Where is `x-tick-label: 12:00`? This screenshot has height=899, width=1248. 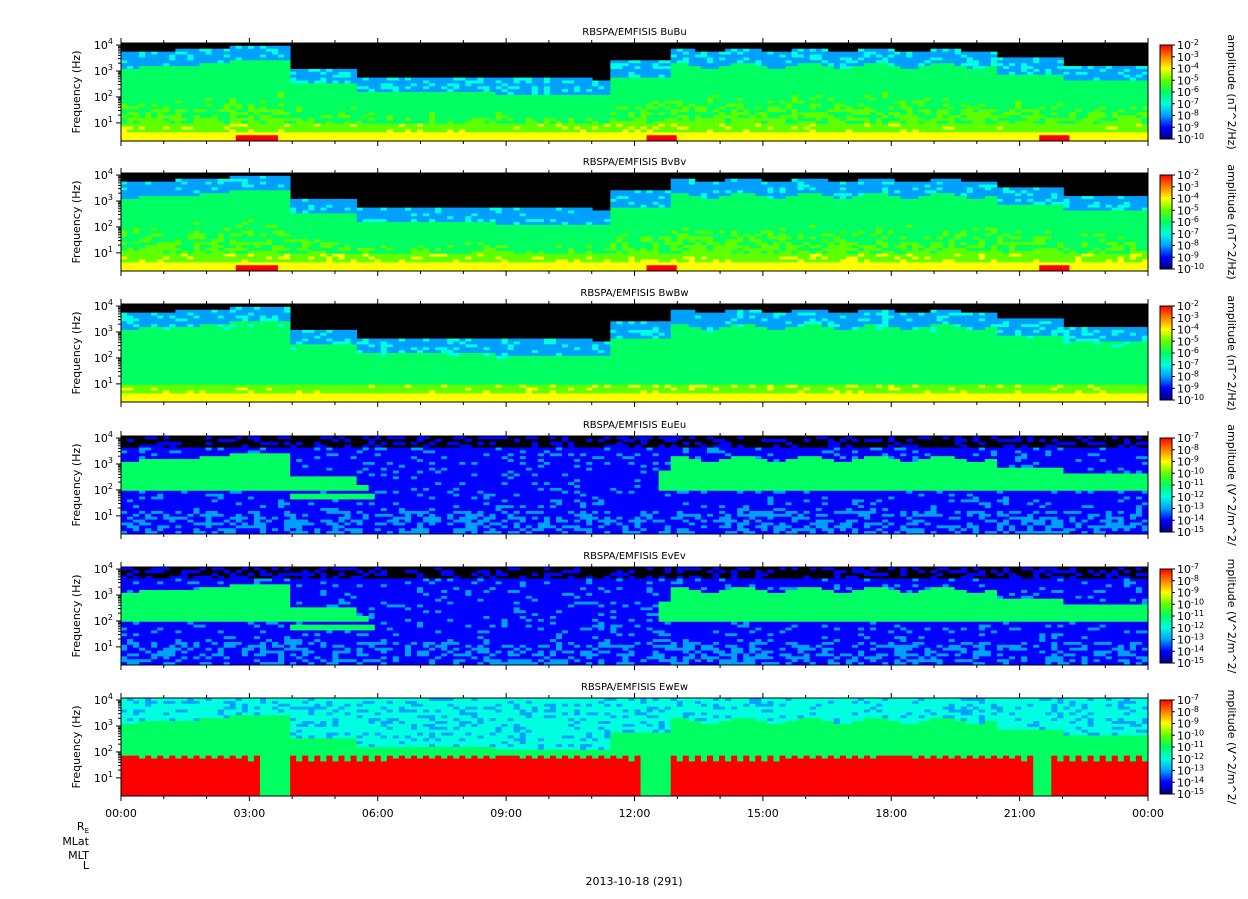
x-tick-label: 12:00 is located at coordinates (635, 813).